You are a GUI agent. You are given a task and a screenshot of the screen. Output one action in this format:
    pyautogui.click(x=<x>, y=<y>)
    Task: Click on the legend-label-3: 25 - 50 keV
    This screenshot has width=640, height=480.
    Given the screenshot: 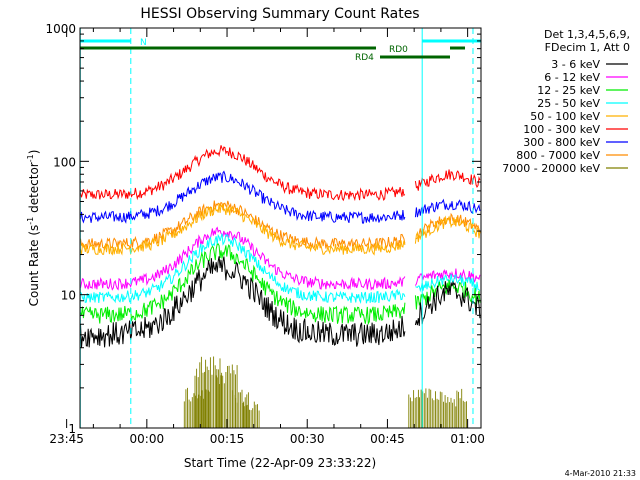 What is the action you would take?
    pyautogui.click(x=568, y=103)
    